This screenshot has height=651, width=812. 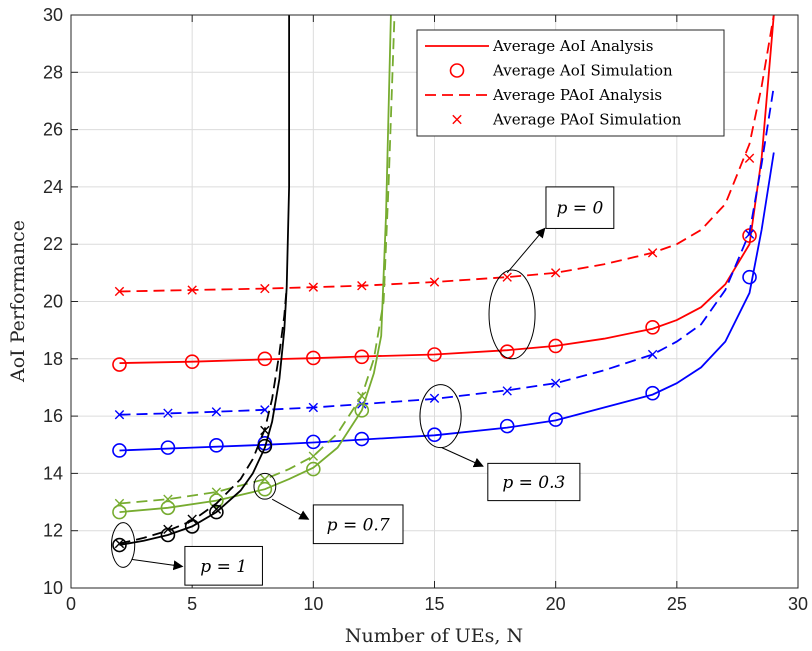 I want to click on x-tick-label: 30, so click(x=798, y=604).